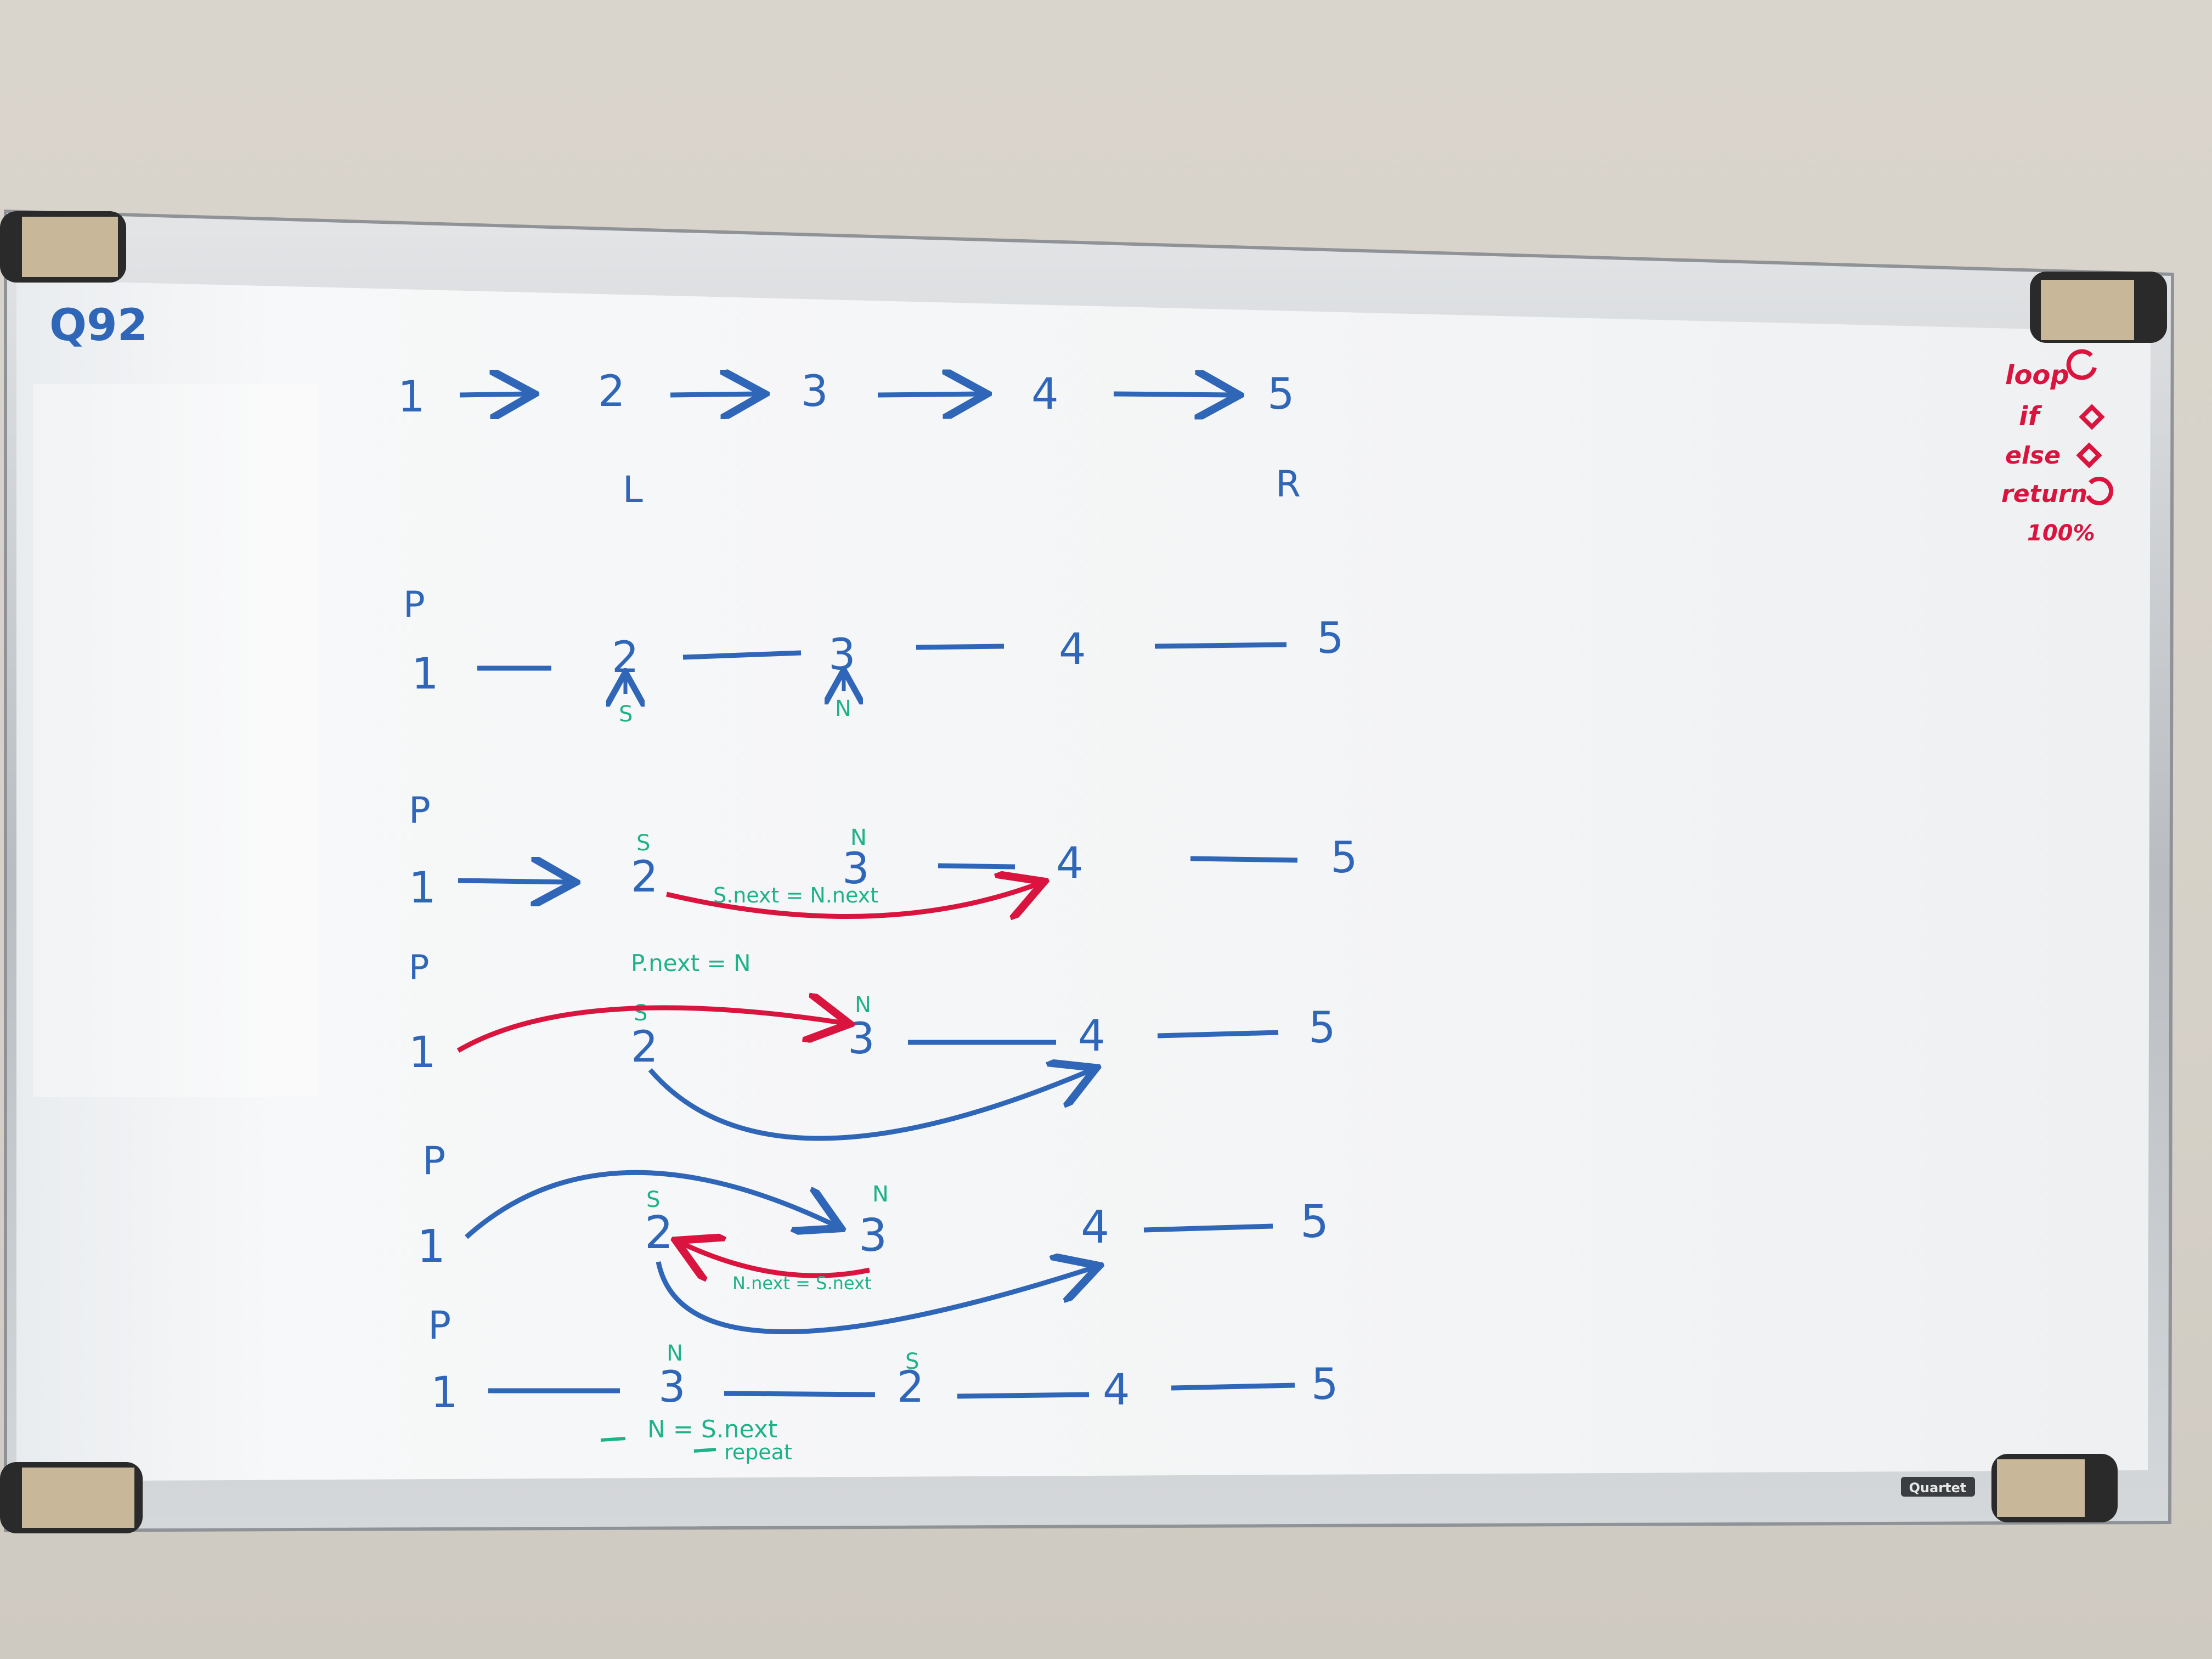 Image resolution: width=2212 pixels, height=1659 pixels. Describe the element at coordinates (78, 1498) in the screenshot. I see `corner-tan-bottom-left` at that location.